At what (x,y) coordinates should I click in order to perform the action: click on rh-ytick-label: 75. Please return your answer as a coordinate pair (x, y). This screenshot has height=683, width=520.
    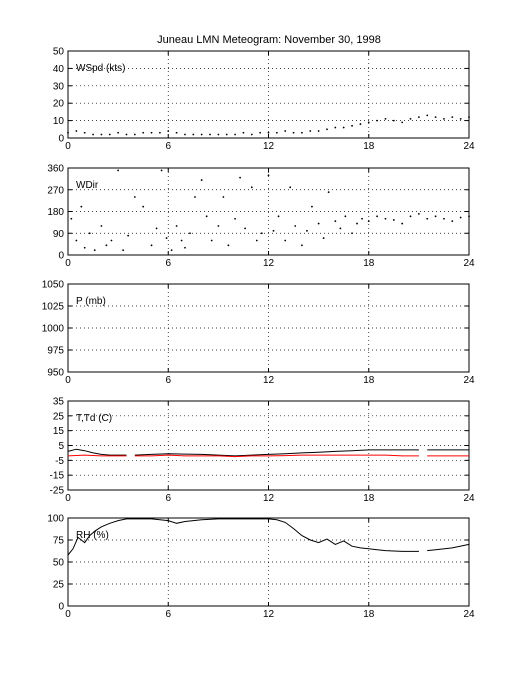
    Looking at the image, I should click on (59, 541).